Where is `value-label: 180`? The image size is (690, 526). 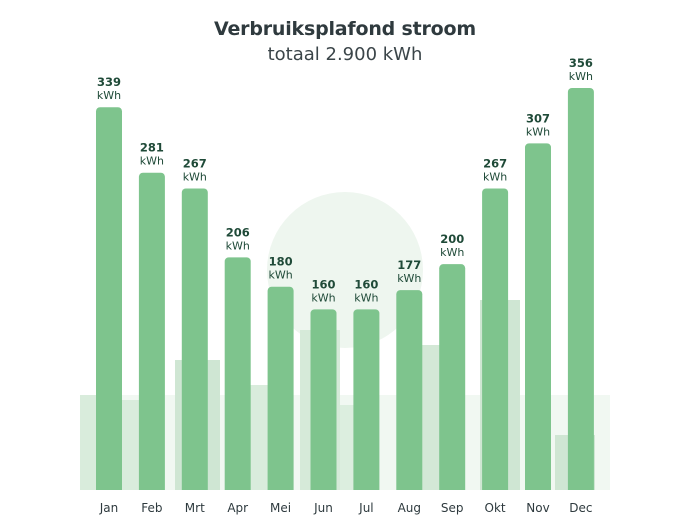
value-label: 180 is located at coordinates (281, 262).